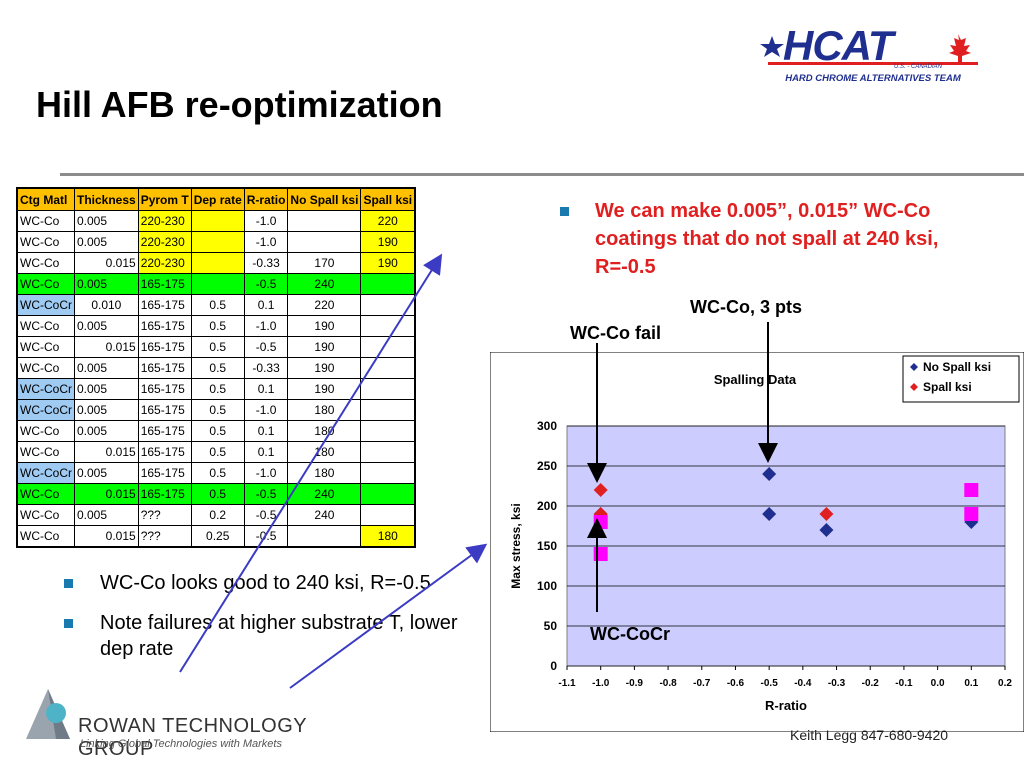 This screenshot has width=1024, height=768. What do you see at coordinates (239, 104) in the screenshot?
I see `page-title: Hill AFB re-optimization` at bounding box center [239, 104].